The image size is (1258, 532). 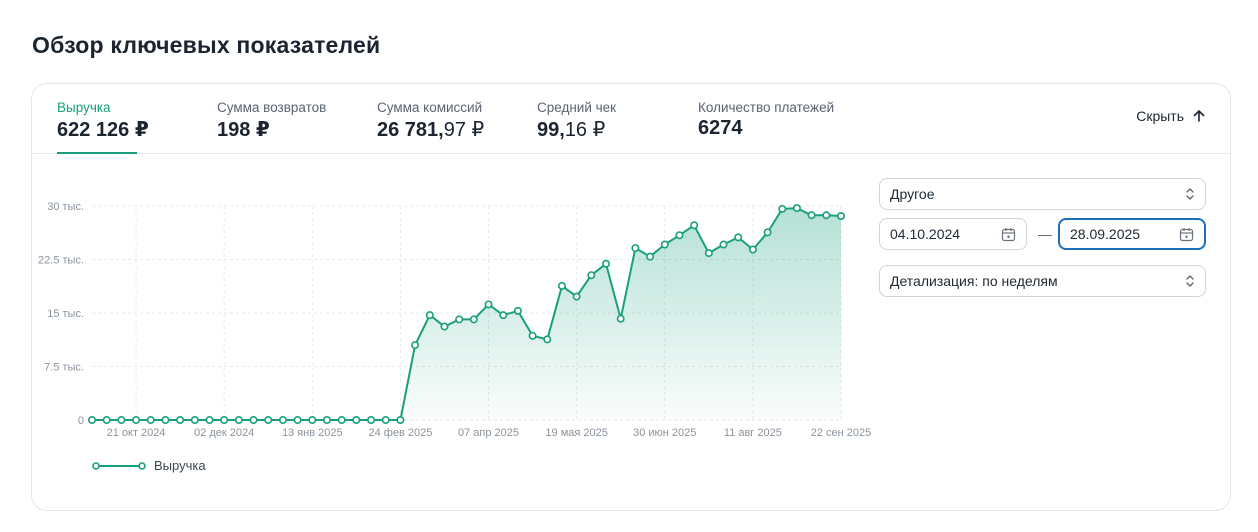 I want to click on tab-commissions: Сумма комиссий 26 781,97 ₽, so click(x=430, y=121).